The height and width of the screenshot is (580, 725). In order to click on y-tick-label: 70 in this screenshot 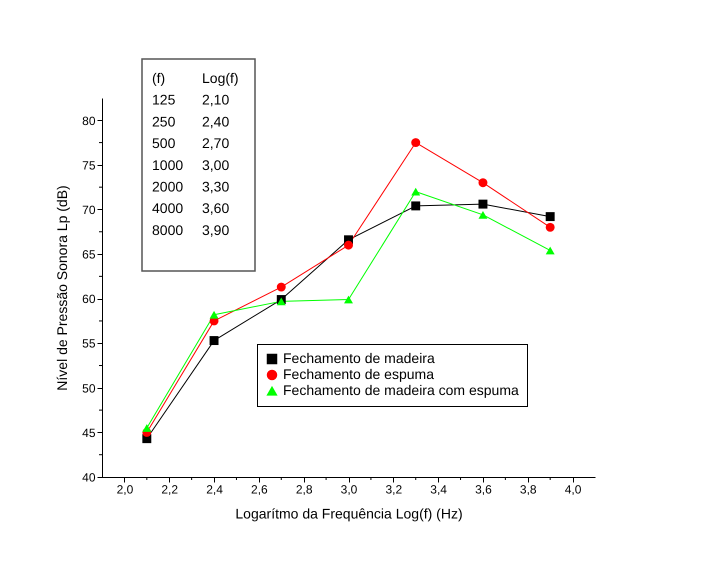, I will do `click(89, 209)`.